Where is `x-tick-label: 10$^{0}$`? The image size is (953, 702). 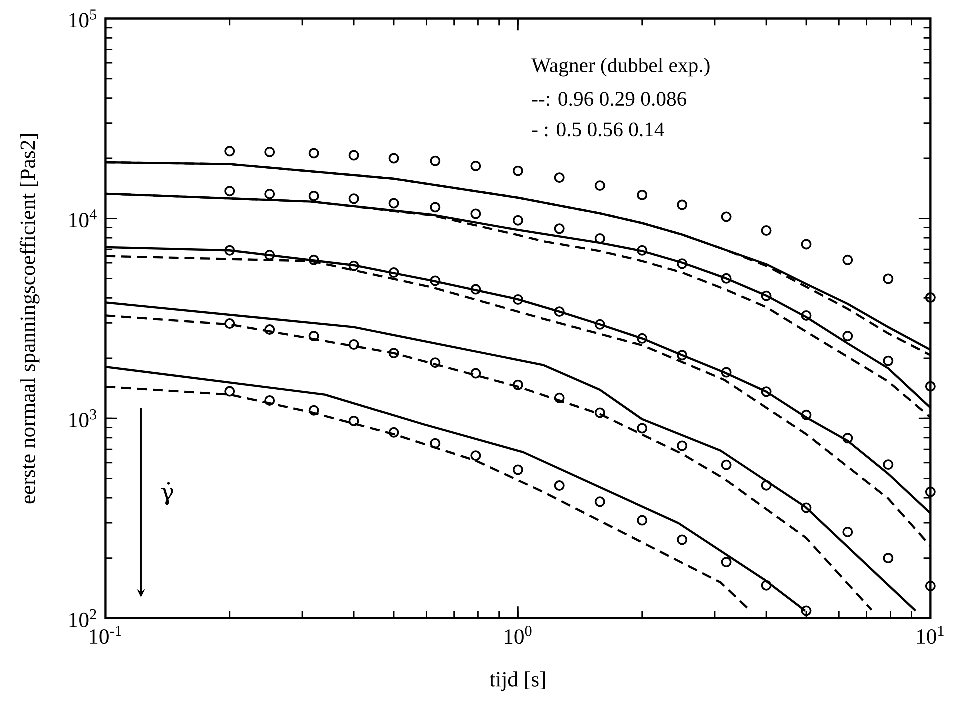
x-tick-label: 10$^{0}$ is located at coordinates (518, 635).